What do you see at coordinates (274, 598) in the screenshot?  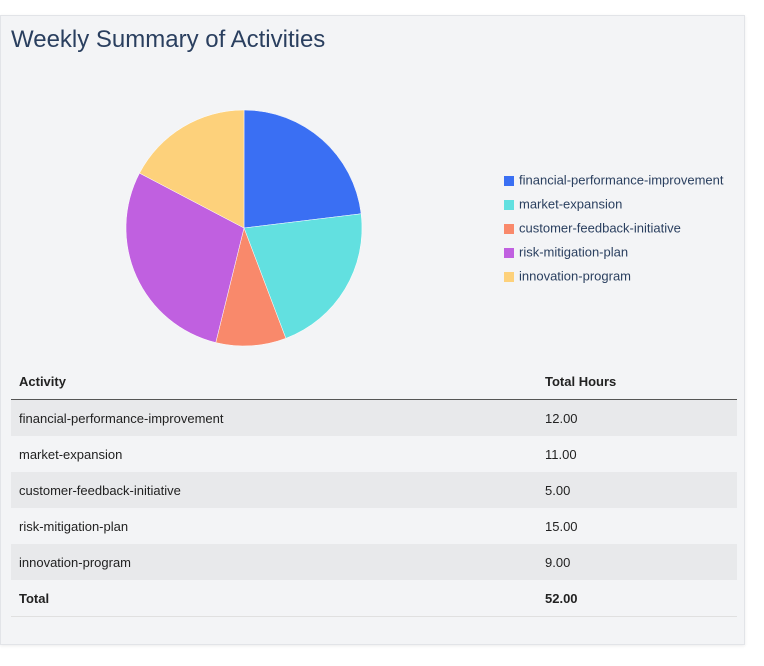 I see `total-label: Total` at bounding box center [274, 598].